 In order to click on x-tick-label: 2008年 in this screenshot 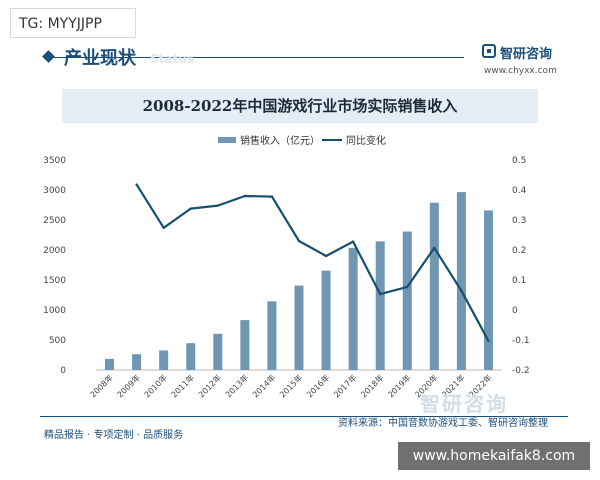, I will do `click(101, 385)`.